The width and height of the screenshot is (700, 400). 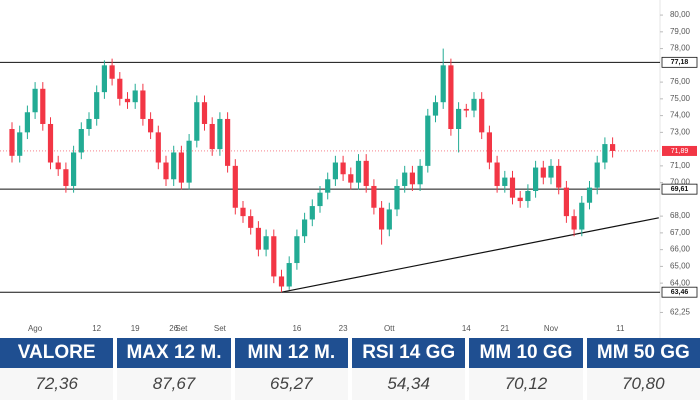 I want to click on y-tick-label: 62,25, so click(x=680, y=312).